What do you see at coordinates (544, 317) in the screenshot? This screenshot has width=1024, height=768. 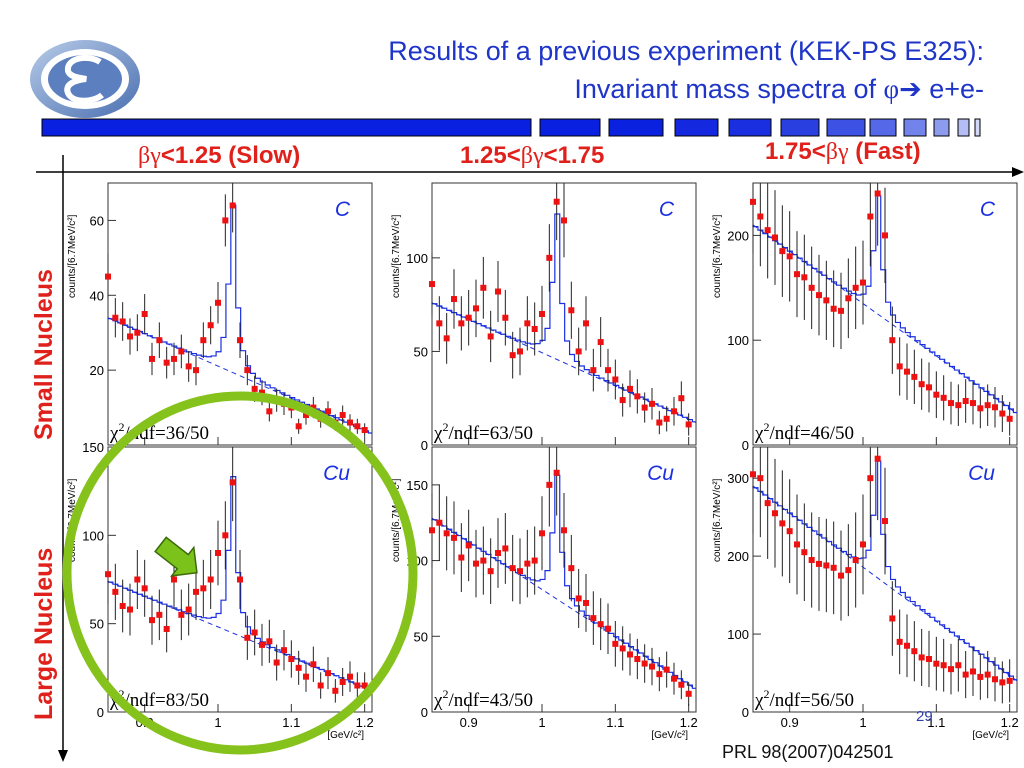 I see `spectrum-panel: 0 50 100 counts/[6.7MeV/c²] Cχ2/ndf=63/50` at bounding box center [544, 317].